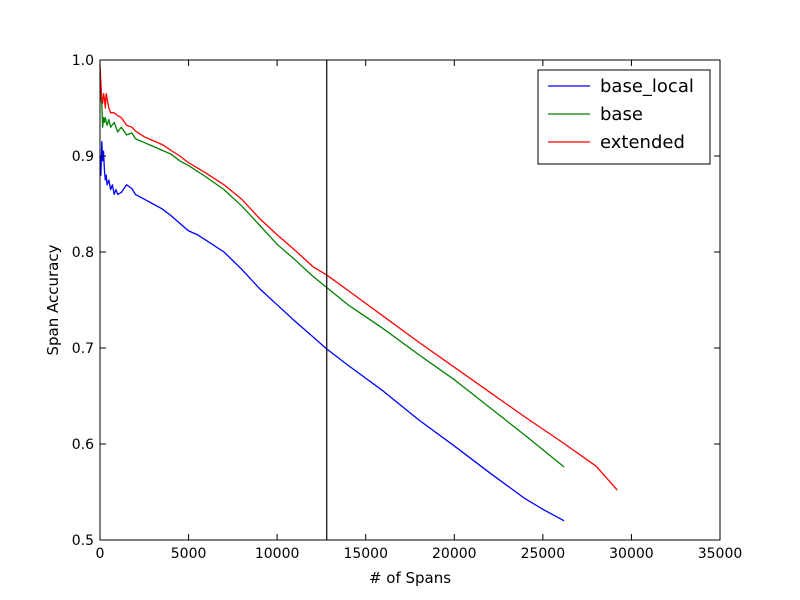 The image size is (800, 600). What do you see at coordinates (83, 541) in the screenshot?
I see `y-tick-label: 0.5` at bounding box center [83, 541].